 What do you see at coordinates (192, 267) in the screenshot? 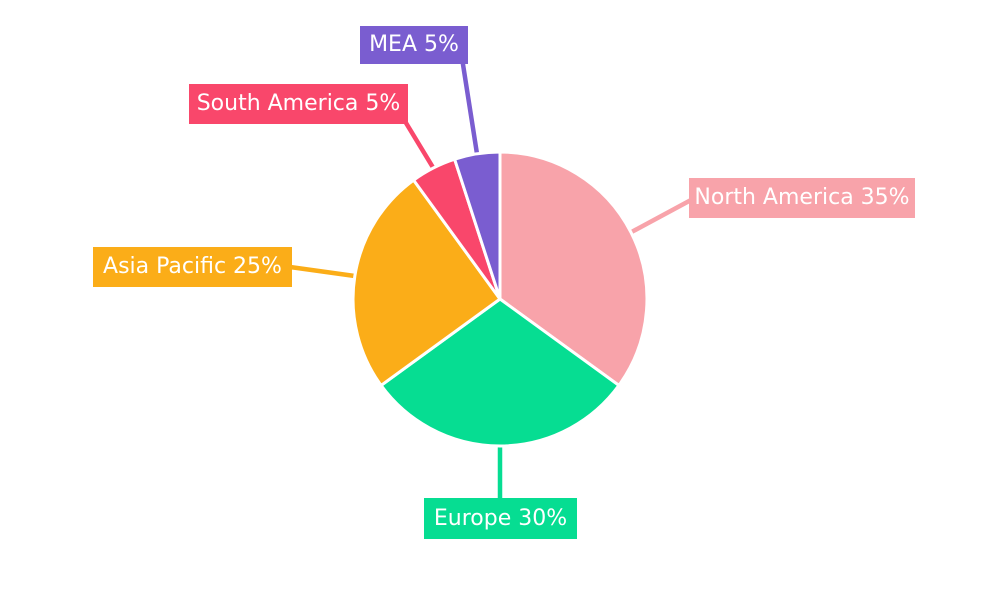
I see `label-asia-pacific: Asia Pacific 25%` at bounding box center [192, 267].